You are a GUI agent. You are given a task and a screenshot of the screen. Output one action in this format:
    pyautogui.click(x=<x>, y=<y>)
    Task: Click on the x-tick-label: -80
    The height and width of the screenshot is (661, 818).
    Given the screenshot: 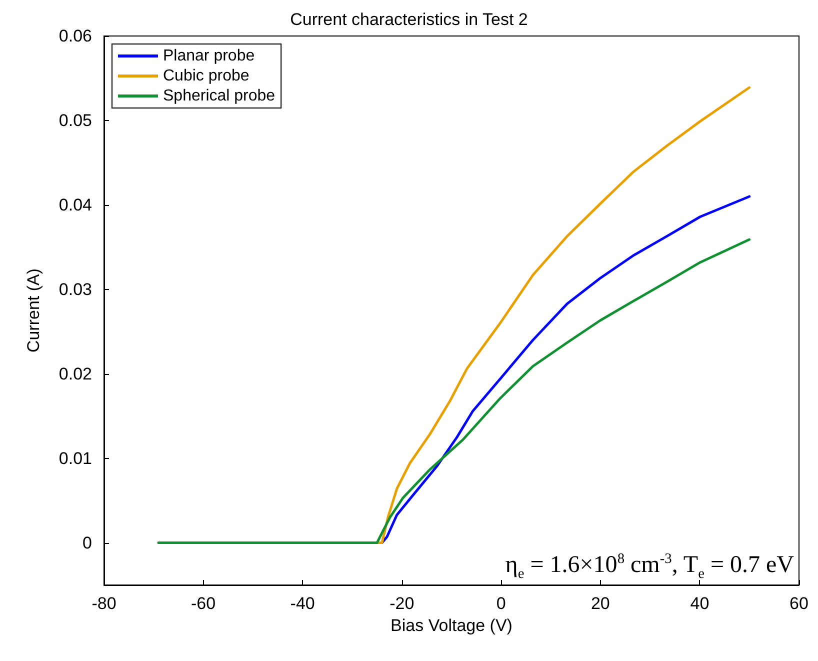 What is the action you would take?
    pyautogui.click(x=104, y=603)
    